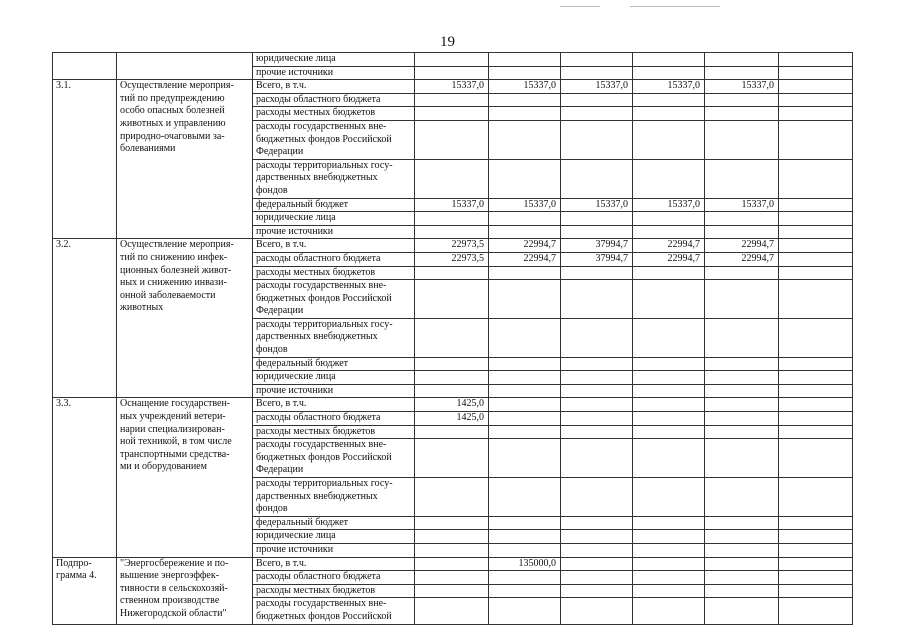 The image size is (905, 640). I want to click on table-row: расходы областного бюджета, so click(453, 100).